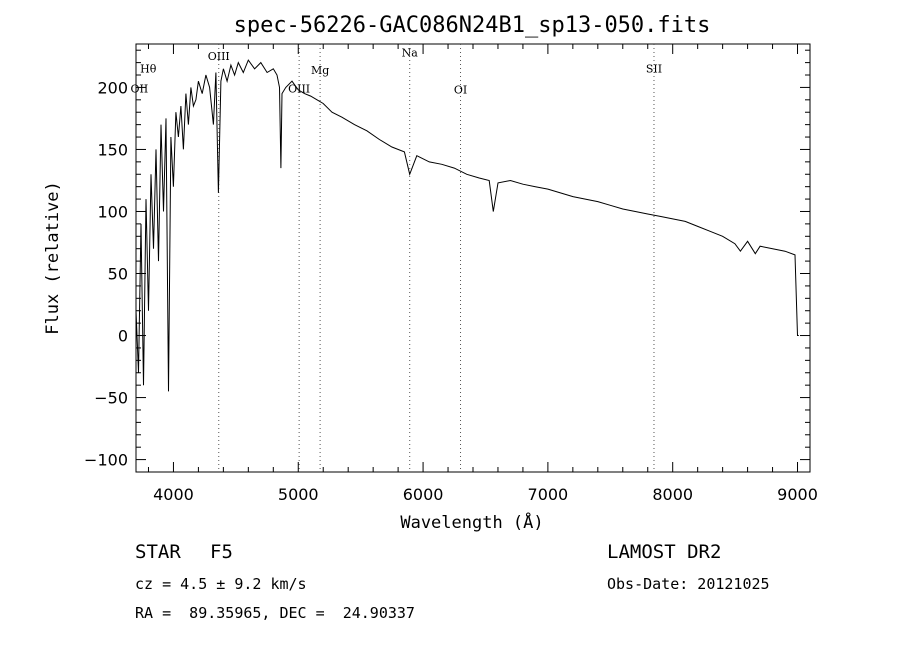 The width and height of the screenshot is (900, 650). I want to click on object-class: STAR, so click(158, 552).